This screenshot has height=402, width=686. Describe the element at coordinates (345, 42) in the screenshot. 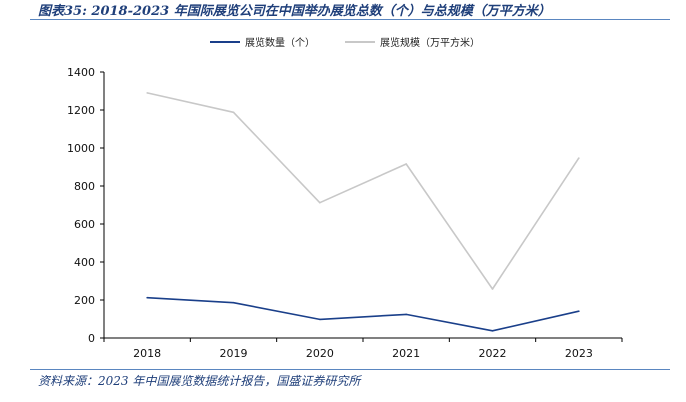

I see `legend: 展览数量（个） 展览规模（万平方米）` at that location.